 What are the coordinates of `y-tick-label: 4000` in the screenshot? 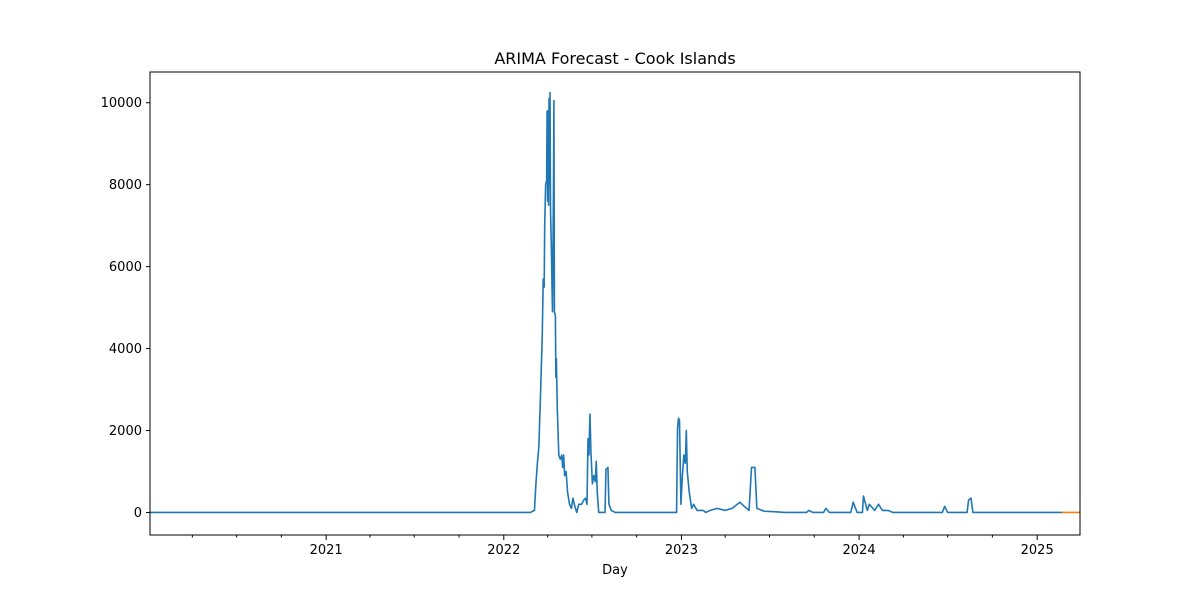 It's located at (125, 349).